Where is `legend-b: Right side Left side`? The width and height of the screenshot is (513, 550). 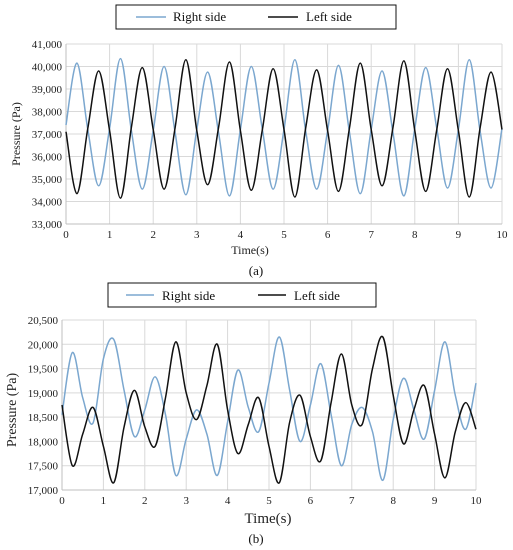
legend-b: Right side Left side is located at coordinates (242, 295).